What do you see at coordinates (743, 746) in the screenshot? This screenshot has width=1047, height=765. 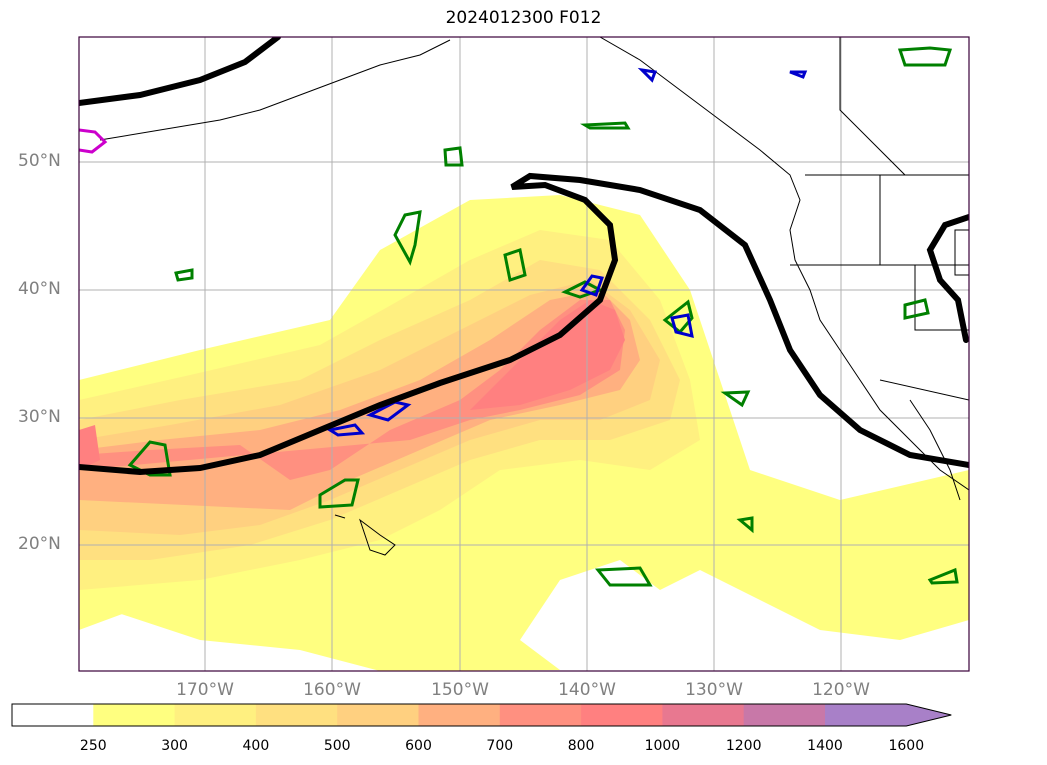 I see `colorbar-tick-label: 1200` at bounding box center [743, 746].